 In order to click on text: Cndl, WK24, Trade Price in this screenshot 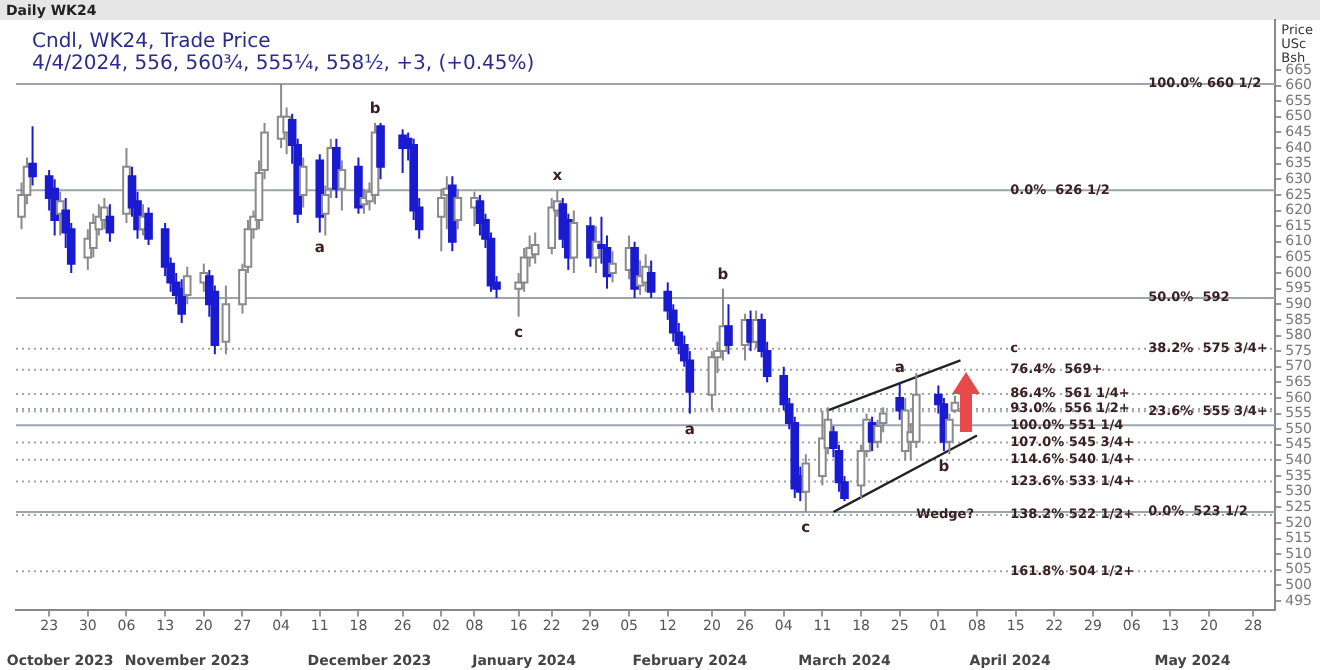, I will do `click(151, 42)`.